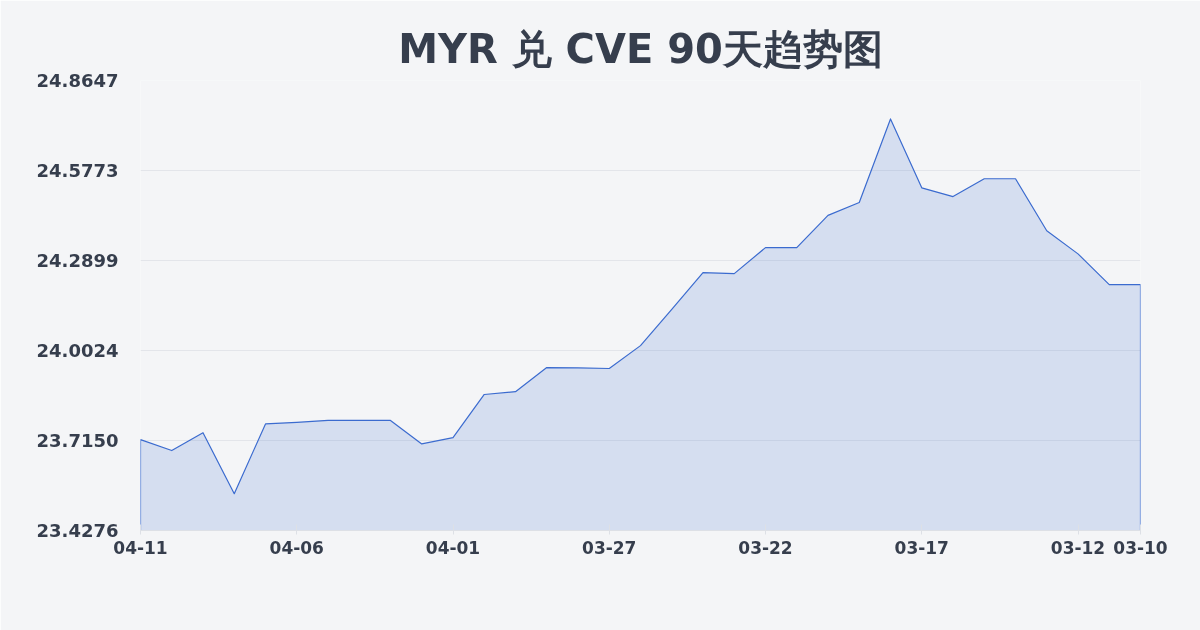  I want to click on x-tick-label: 03-27, so click(609, 547).